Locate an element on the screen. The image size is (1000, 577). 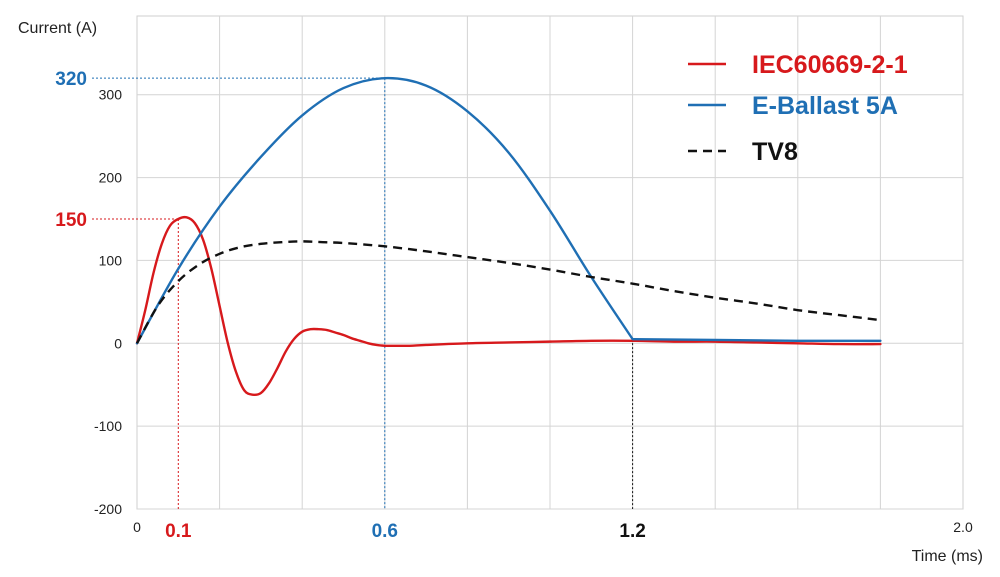
y-axis-title: Current (A) is located at coordinates (57, 28).